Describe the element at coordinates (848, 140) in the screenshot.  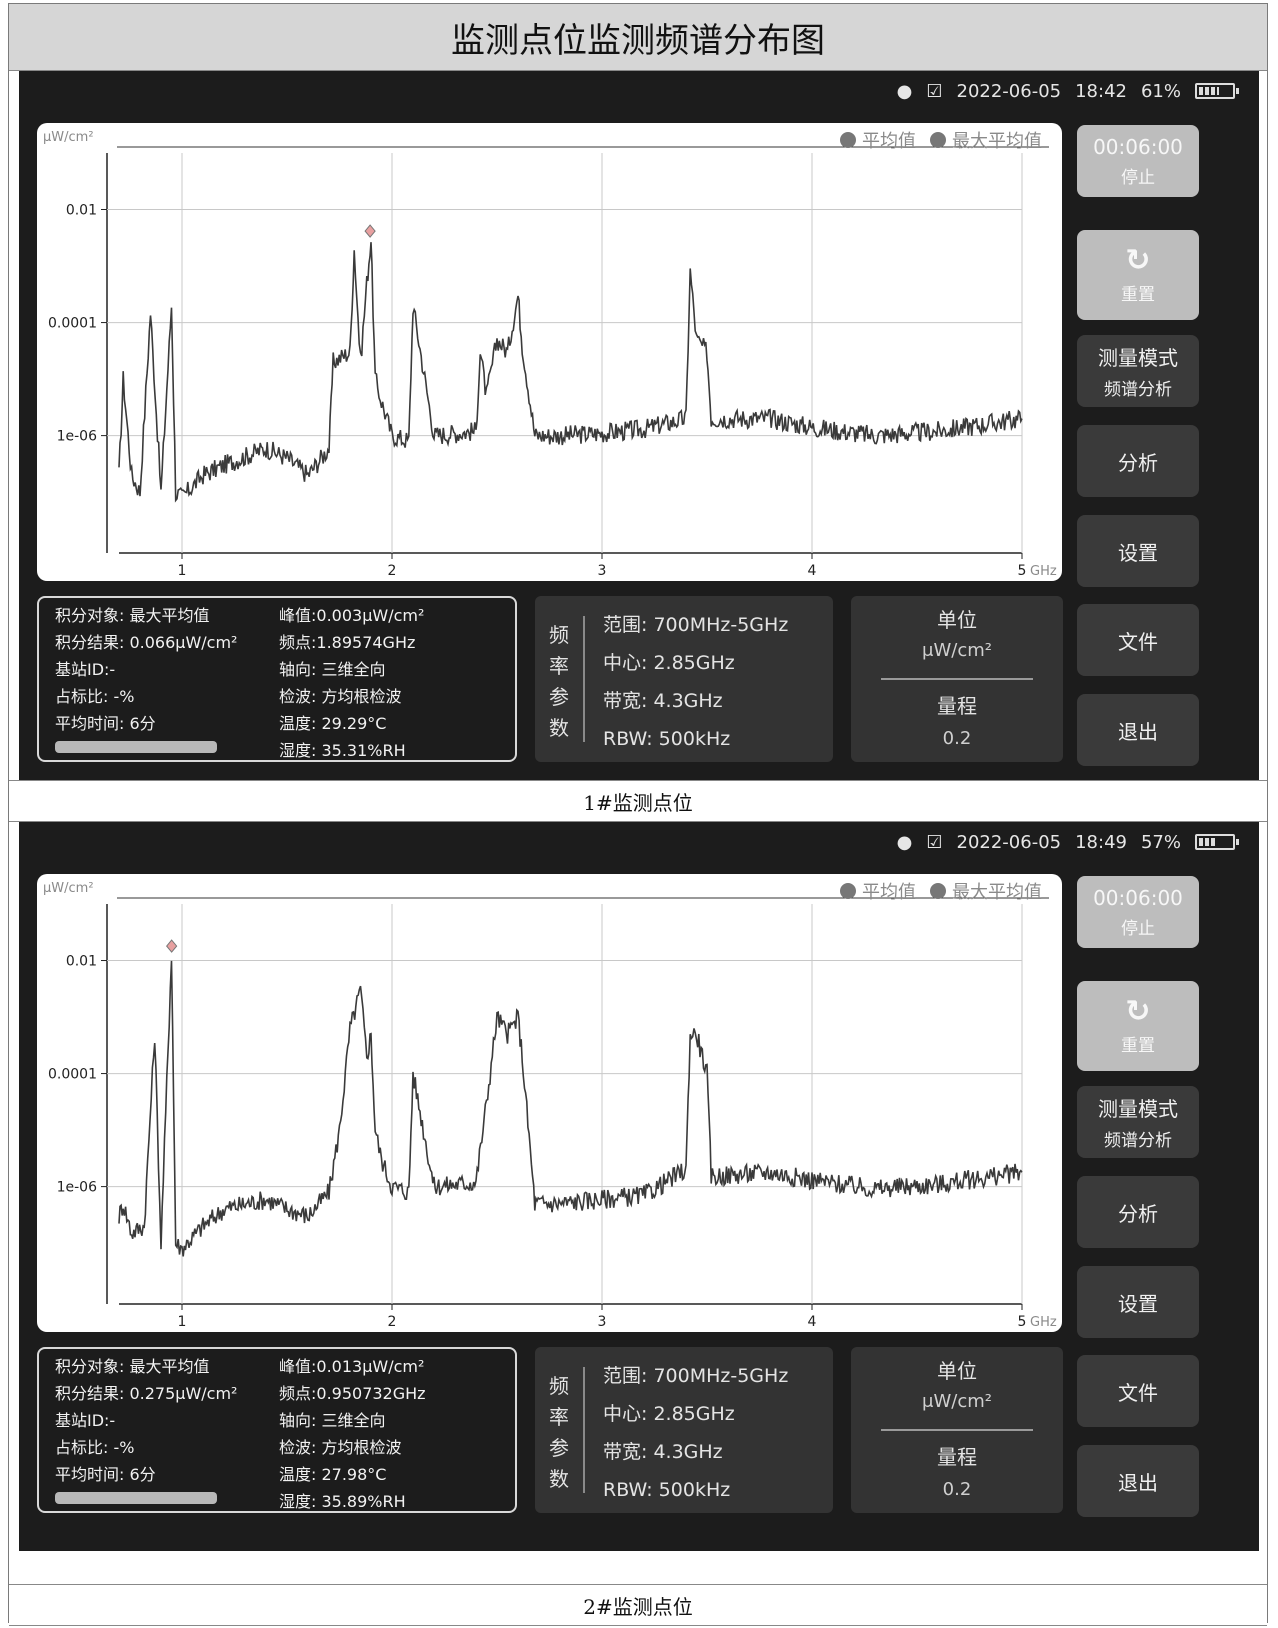
I see `legend-average-dot-icon` at that location.